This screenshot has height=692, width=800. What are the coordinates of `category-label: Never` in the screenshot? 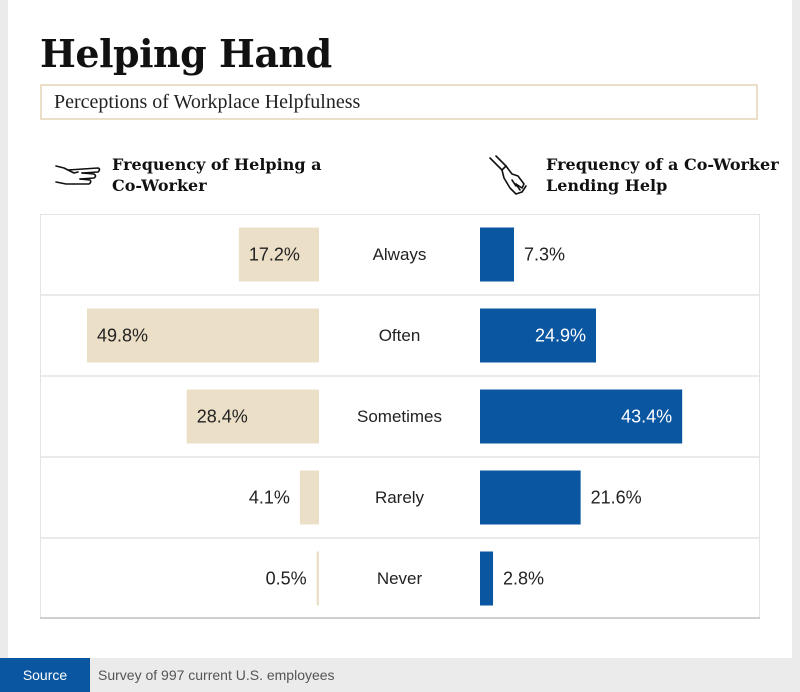 It's located at (400, 578).